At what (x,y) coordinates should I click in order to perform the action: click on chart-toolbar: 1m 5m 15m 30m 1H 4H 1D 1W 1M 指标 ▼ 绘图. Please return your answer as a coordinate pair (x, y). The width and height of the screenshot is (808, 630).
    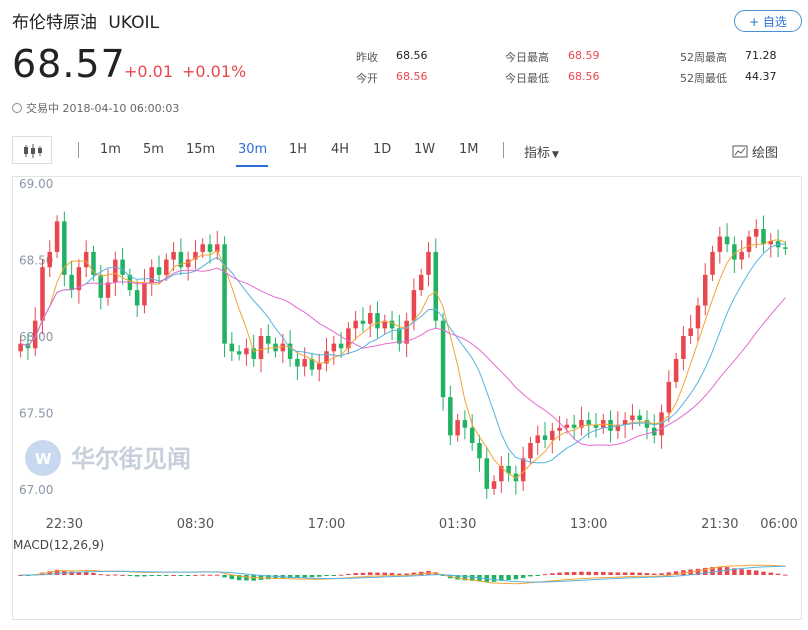
    Looking at the image, I should click on (407, 151).